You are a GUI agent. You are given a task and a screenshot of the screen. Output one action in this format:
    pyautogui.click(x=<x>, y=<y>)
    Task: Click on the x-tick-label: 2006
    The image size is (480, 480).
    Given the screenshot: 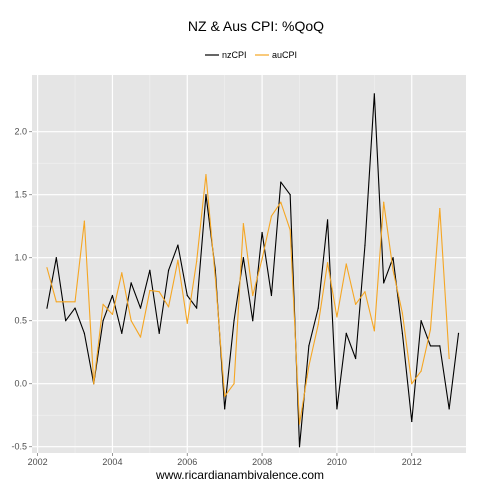 What is the action you would take?
    pyautogui.click(x=187, y=462)
    